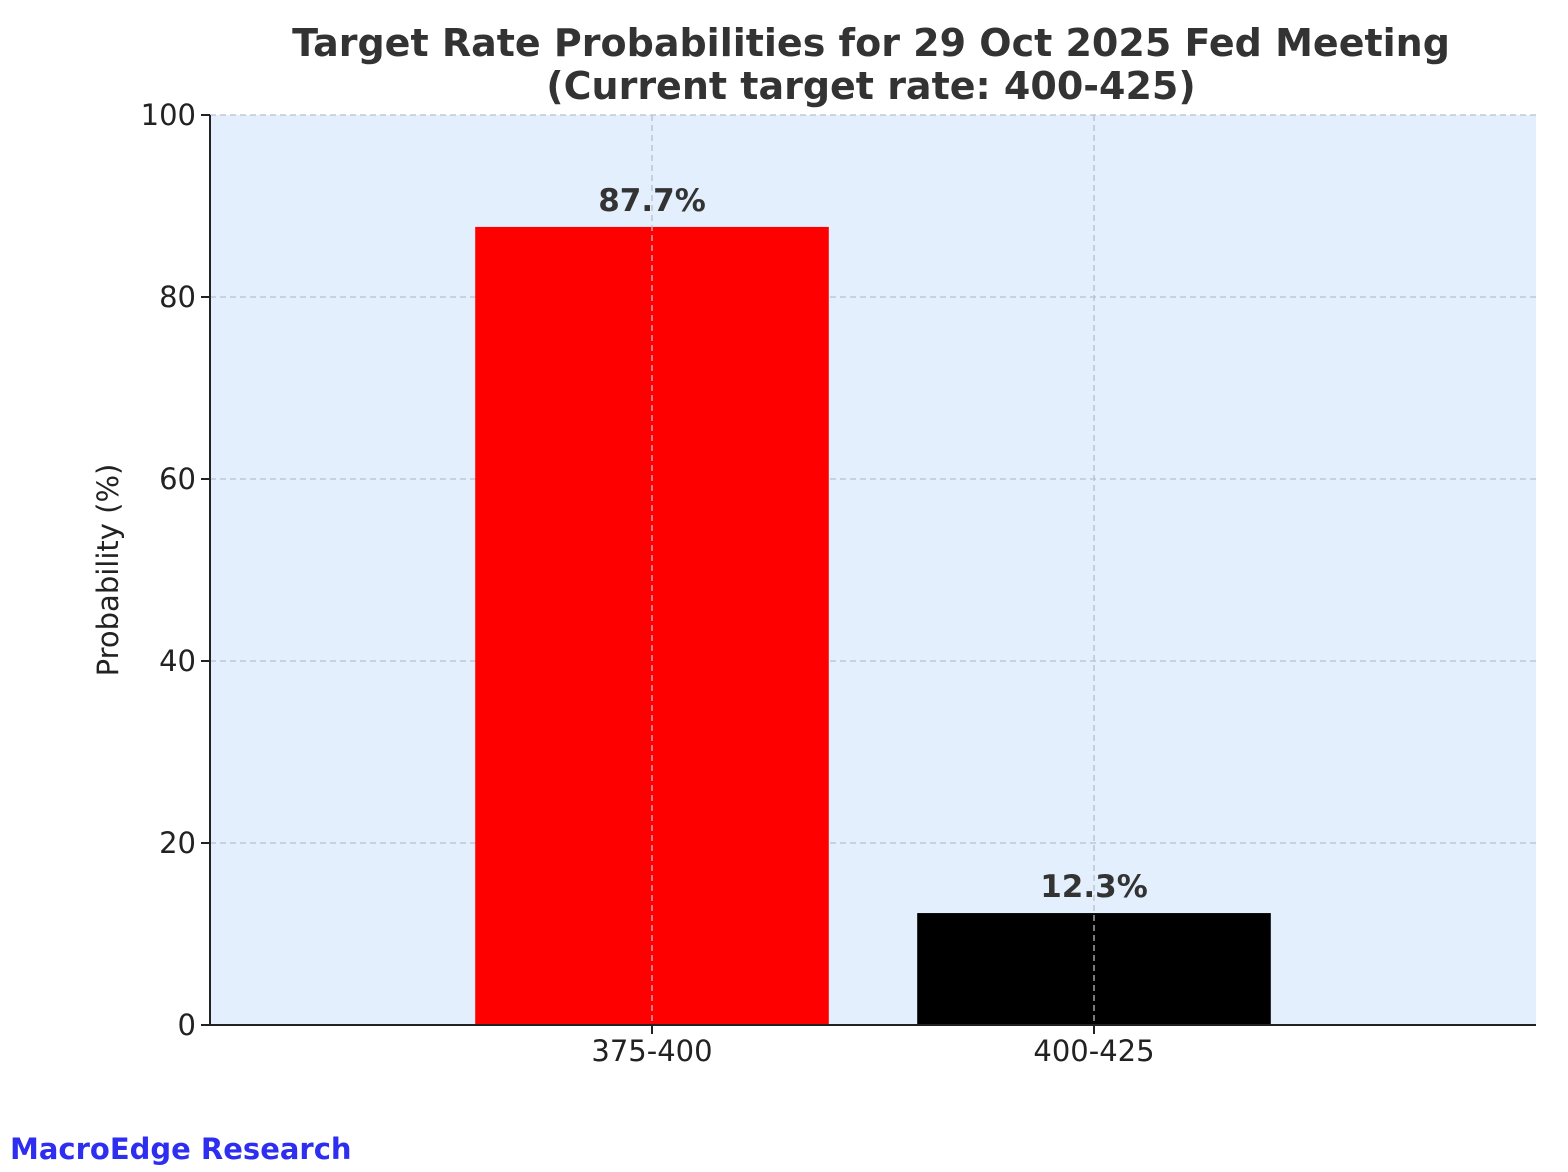 The image size is (1568, 1172). What do you see at coordinates (177, 297) in the screenshot?
I see `y-tick-label: 80` at bounding box center [177, 297].